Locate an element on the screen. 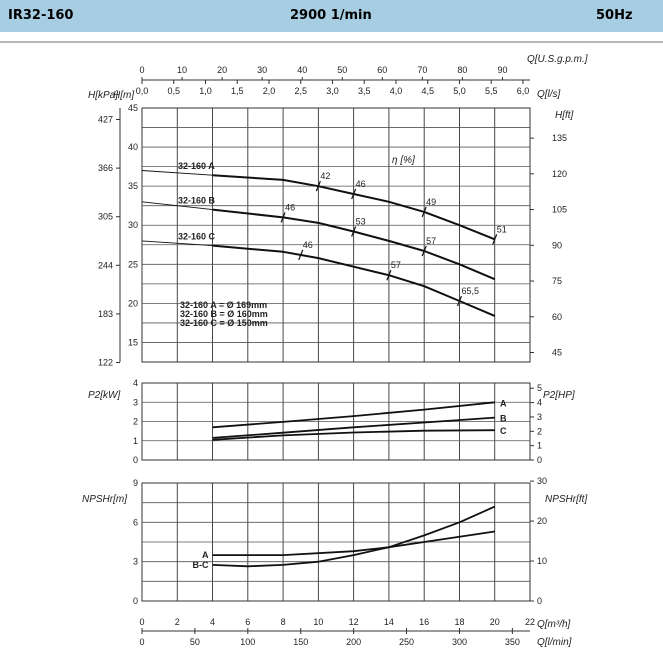 The height and width of the screenshot is (662, 663). p2-hp-tick: 2 is located at coordinates (539, 431).